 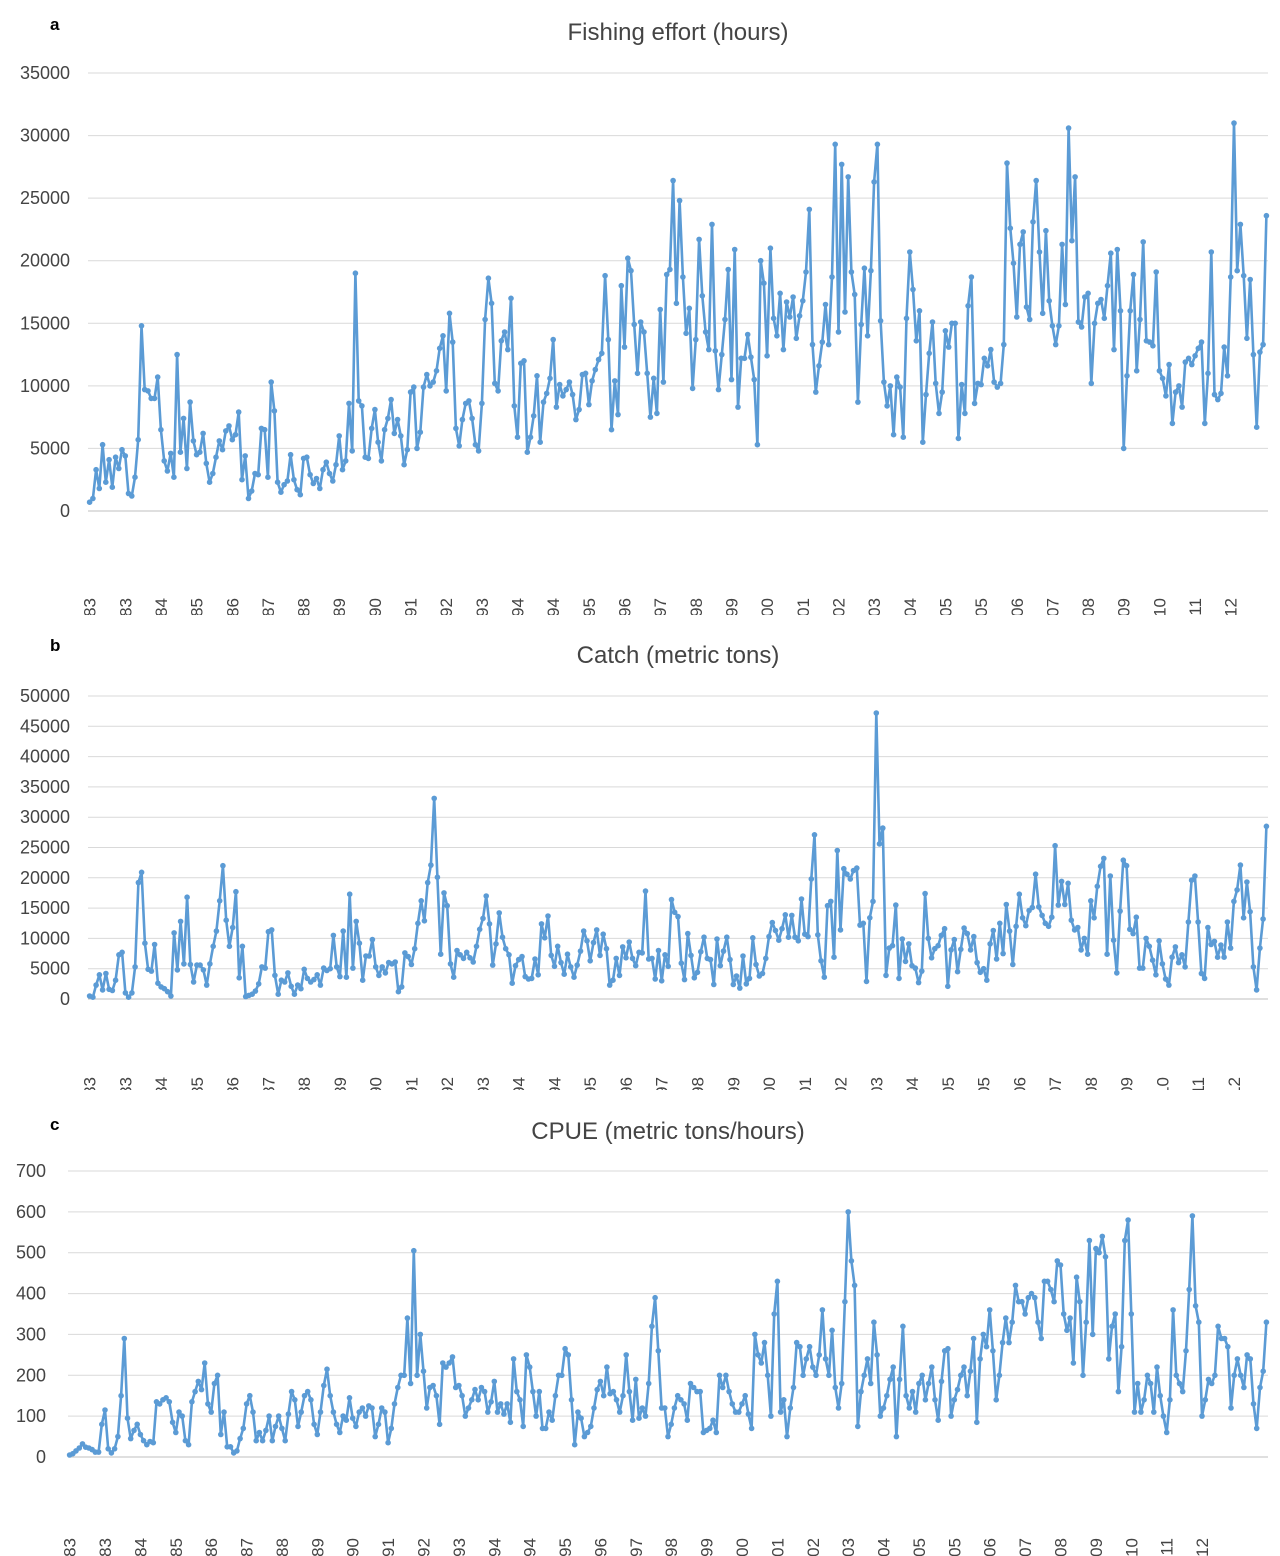 I want to click on x-tick-label: Dec-94, so click(x=553, y=606).